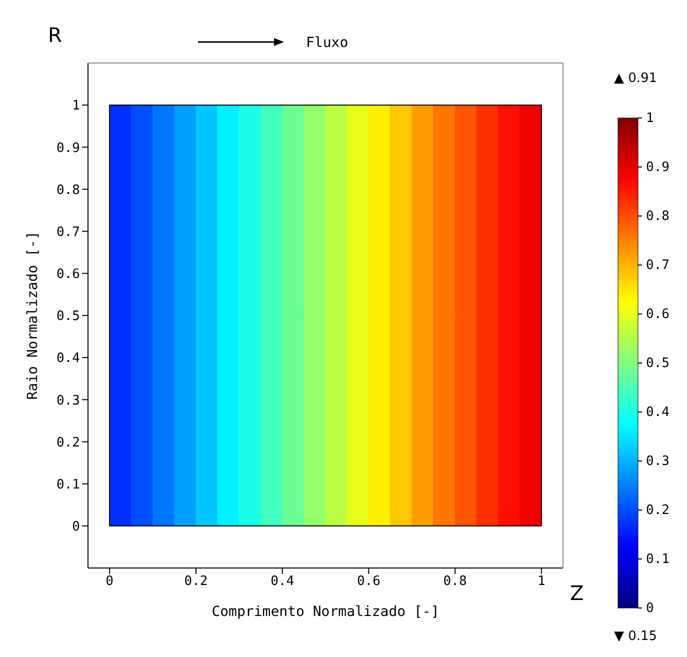  What do you see at coordinates (658, 314) in the screenshot?
I see `color-bar-label: 0.6` at bounding box center [658, 314].